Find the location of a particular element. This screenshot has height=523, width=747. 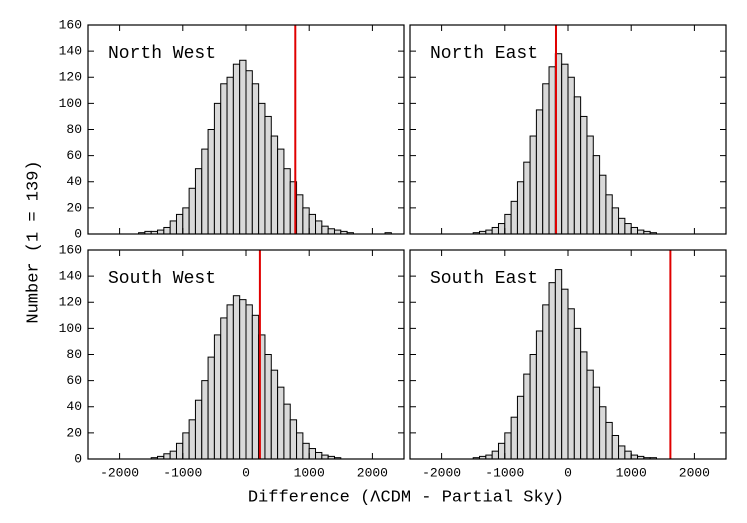

panel-title: North East is located at coordinates (484, 54).